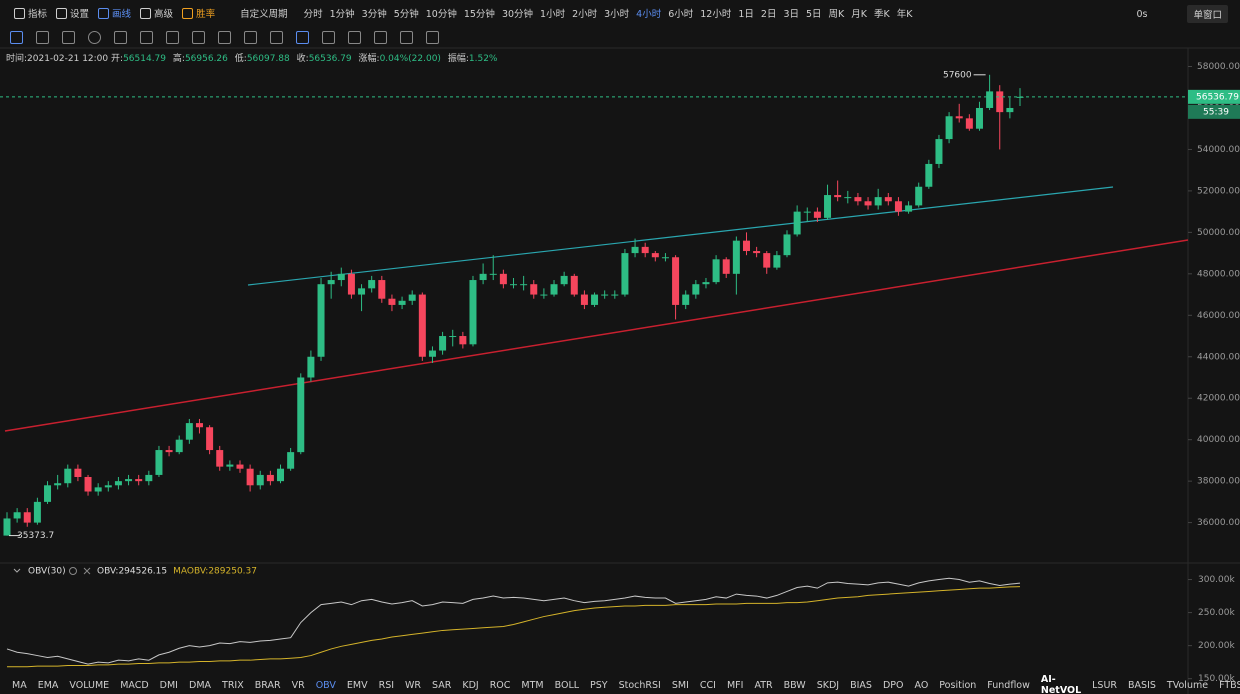 Image resolution: width=1240 pixels, height=694 pixels. Describe the element at coordinates (264, 14) in the screenshot. I see `period-select: 自定义周期` at that location.